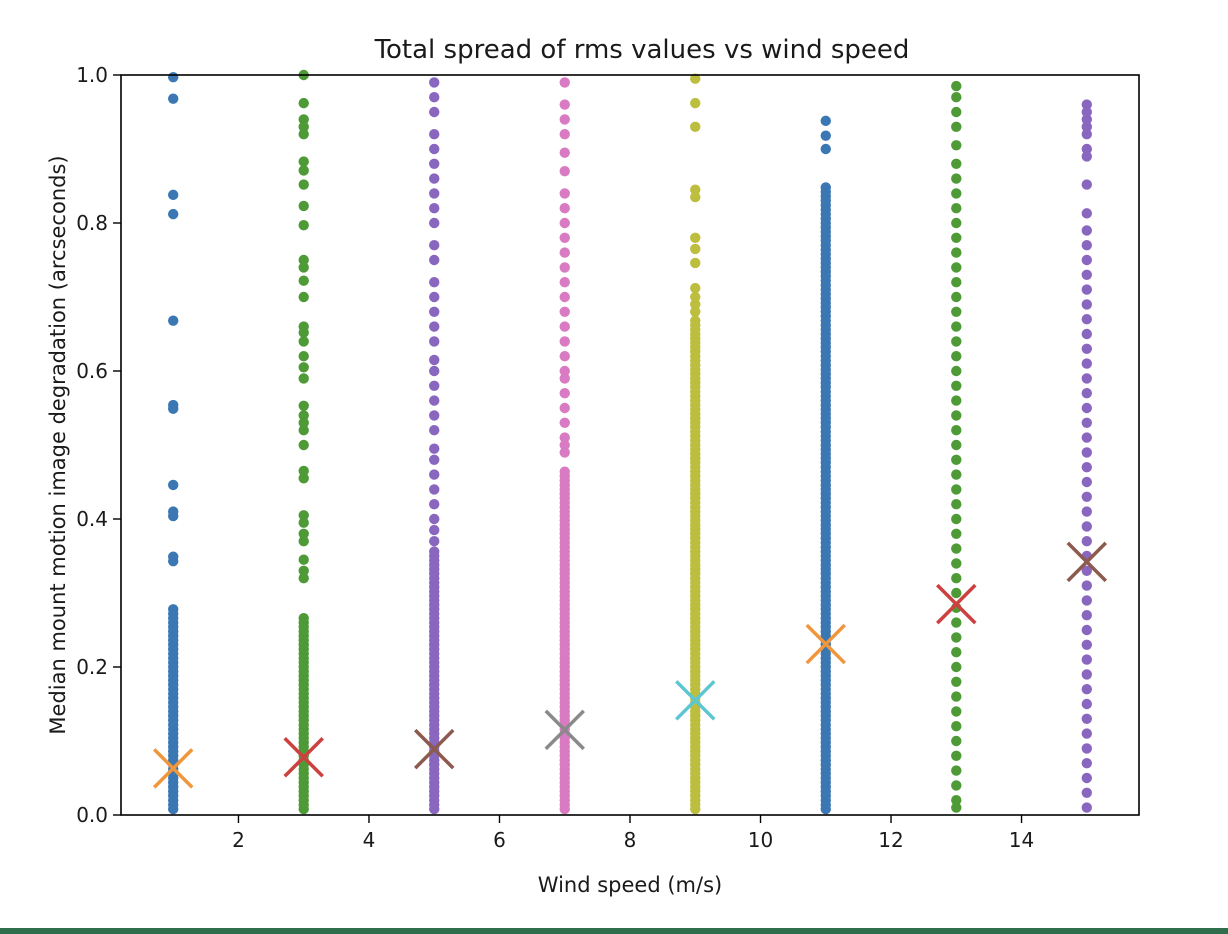 The width and height of the screenshot is (1228, 934). I want to click on x-tick-label: 10, so click(760, 840).